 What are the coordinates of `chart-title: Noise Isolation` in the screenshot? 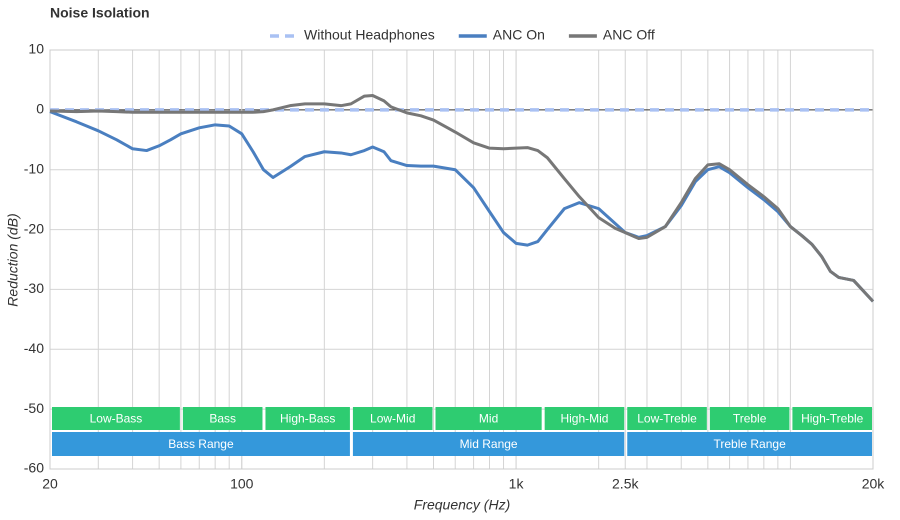 It's located at (100, 13).